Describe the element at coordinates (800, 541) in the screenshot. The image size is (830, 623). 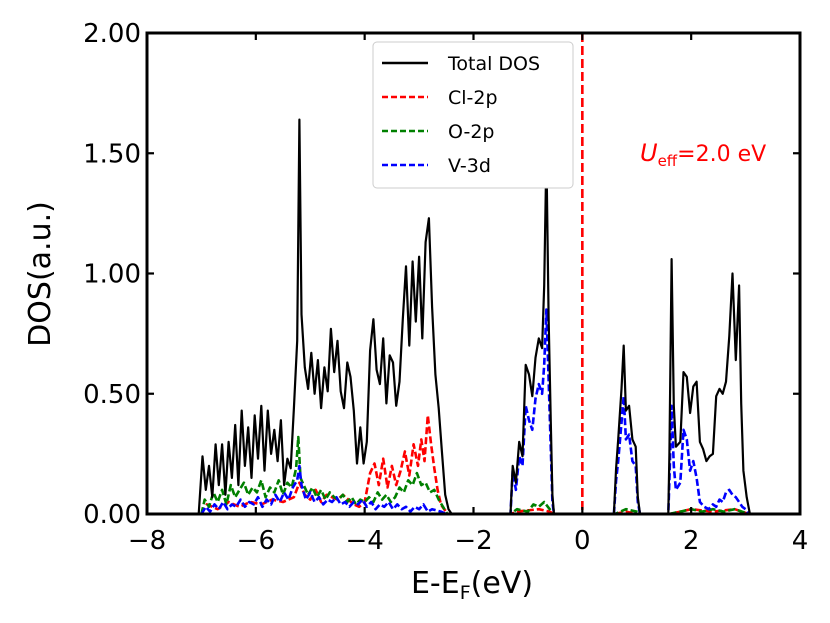
I see `x-tick-label: 4` at that location.